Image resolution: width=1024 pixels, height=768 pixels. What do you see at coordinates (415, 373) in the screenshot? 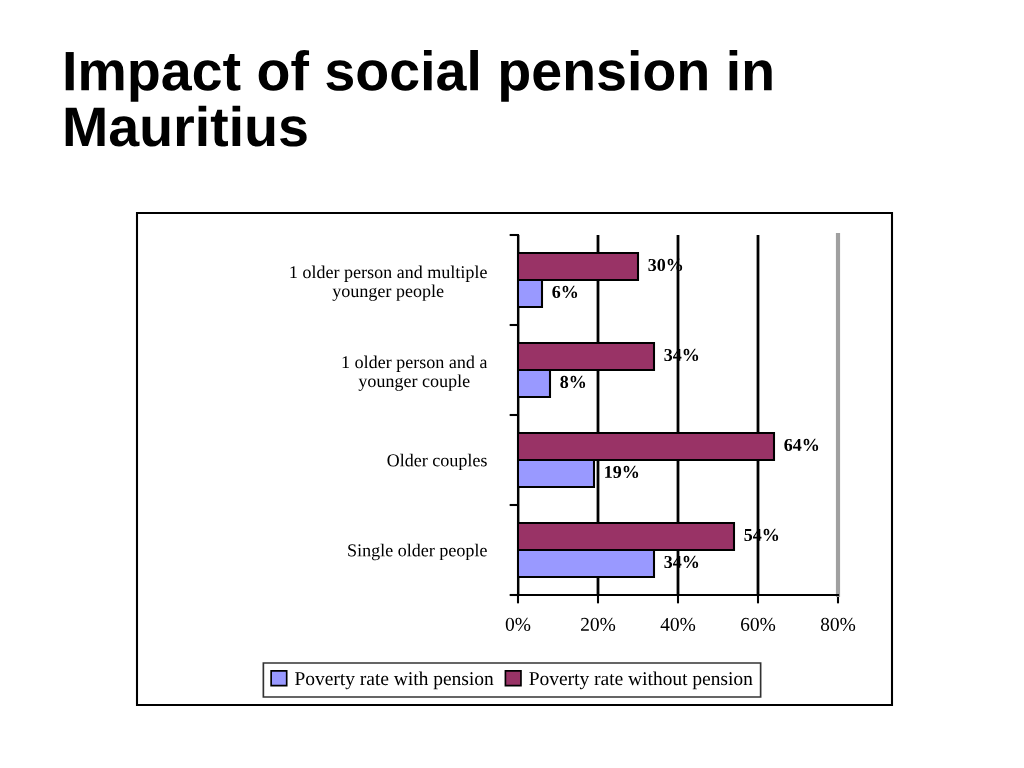
I see `y-tick-label: 1 older person and a younger couple` at bounding box center [415, 373].